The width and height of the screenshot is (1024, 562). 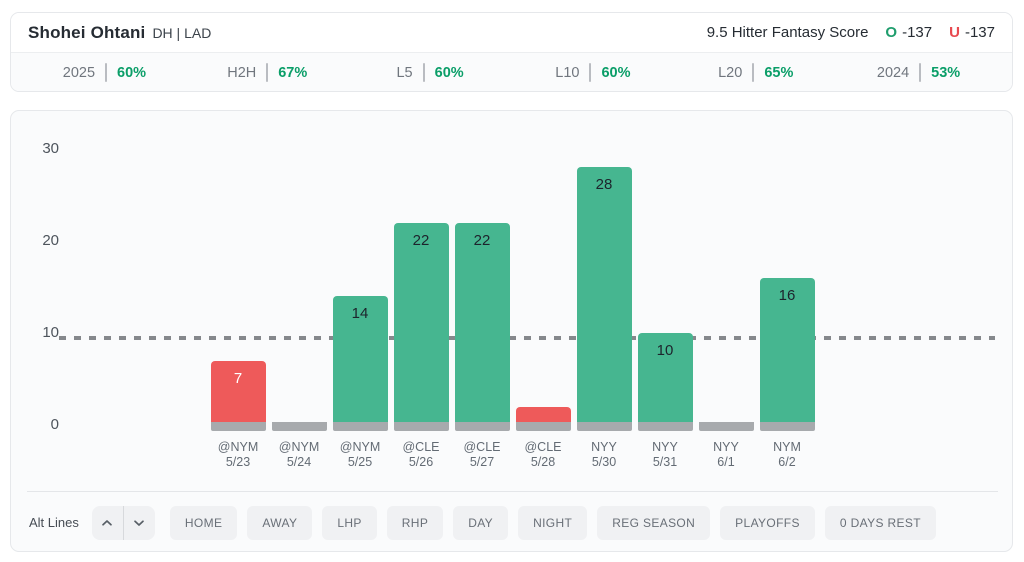 I want to click on bar-value-label: 10, so click(x=665, y=350).